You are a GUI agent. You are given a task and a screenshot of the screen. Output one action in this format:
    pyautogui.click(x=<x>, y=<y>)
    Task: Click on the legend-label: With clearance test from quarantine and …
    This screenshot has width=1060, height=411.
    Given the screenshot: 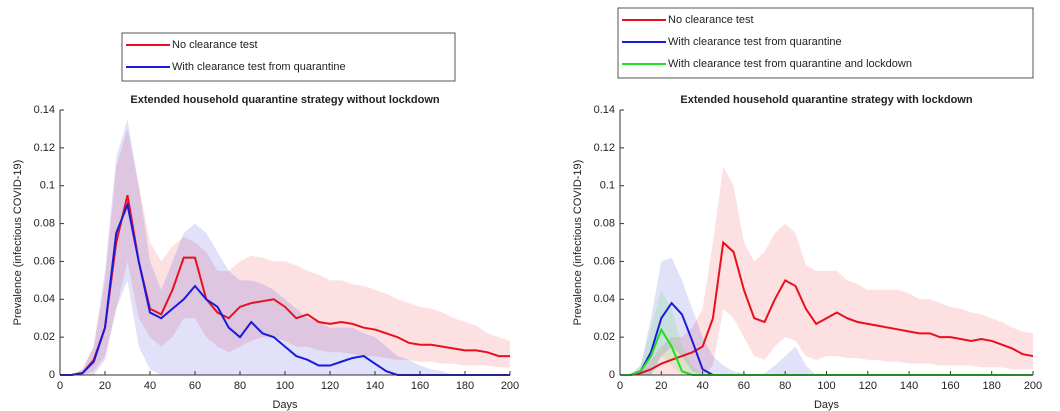 What is the action you would take?
    pyautogui.click(x=790, y=64)
    